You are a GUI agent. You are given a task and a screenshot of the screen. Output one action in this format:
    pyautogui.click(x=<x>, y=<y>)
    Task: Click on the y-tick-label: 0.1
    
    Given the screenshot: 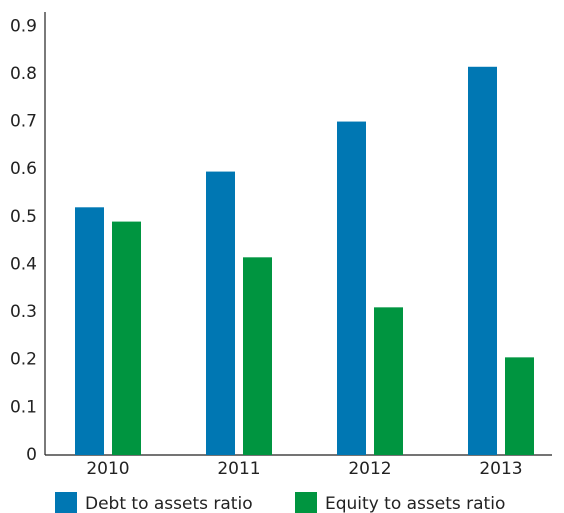 What is the action you would take?
    pyautogui.click(x=23, y=407)
    